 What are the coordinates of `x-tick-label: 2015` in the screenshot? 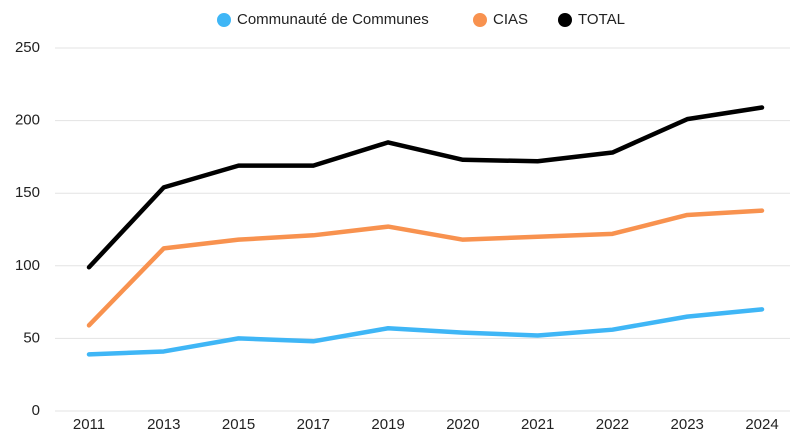 It's located at (238, 424).